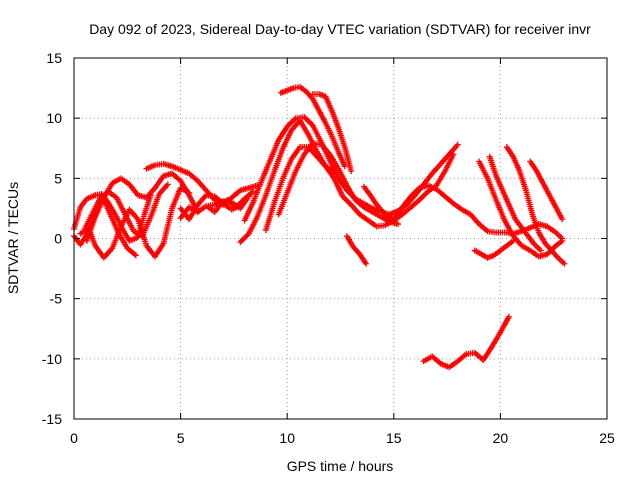 This screenshot has height=480, width=640. I want to click on series-track-h, so click(214, 207).